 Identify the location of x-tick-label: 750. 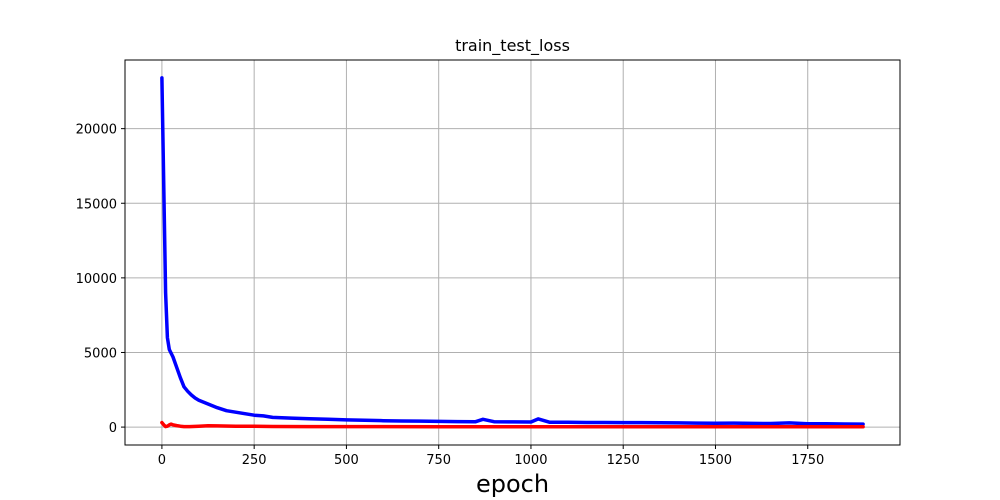
(438, 460).